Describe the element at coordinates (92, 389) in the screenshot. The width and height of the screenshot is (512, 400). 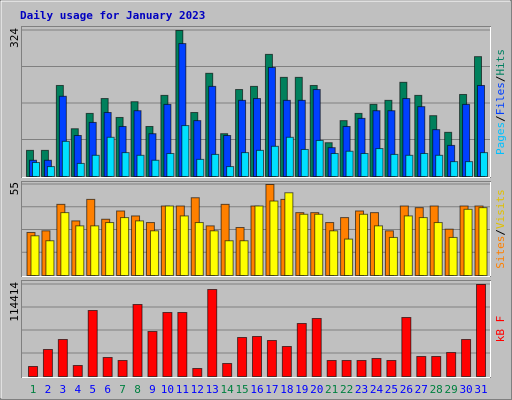
I see `x-tick-label: 5` at that location.